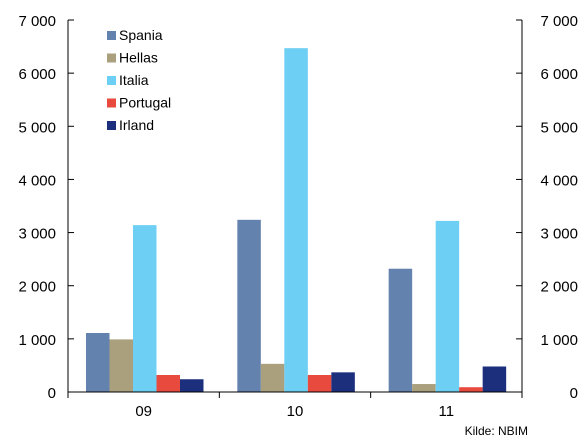 The width and height of the screenshot is (586, 441). What do you see at coordinates (141, 35) in the screenshot?
I see `legend-label-spania: Spania` at bounding box center [141, 35].